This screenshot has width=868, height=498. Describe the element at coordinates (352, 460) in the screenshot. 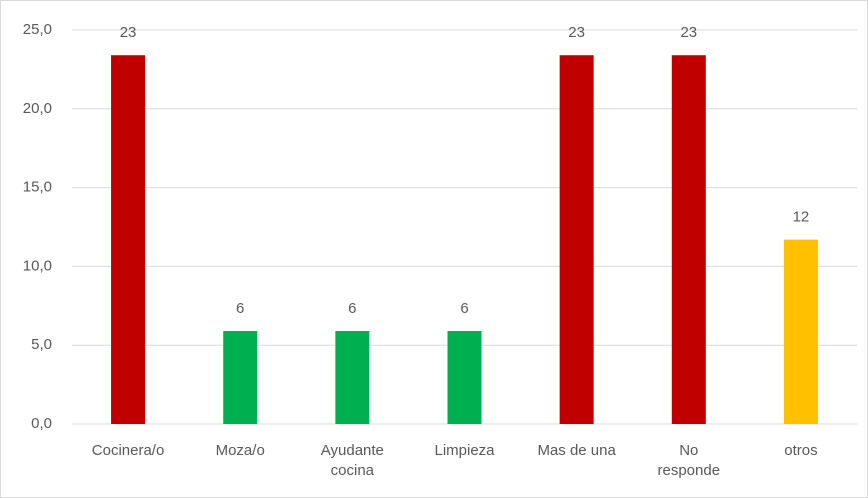

I see `x-tick-label: Ayudante cocina` at that location.